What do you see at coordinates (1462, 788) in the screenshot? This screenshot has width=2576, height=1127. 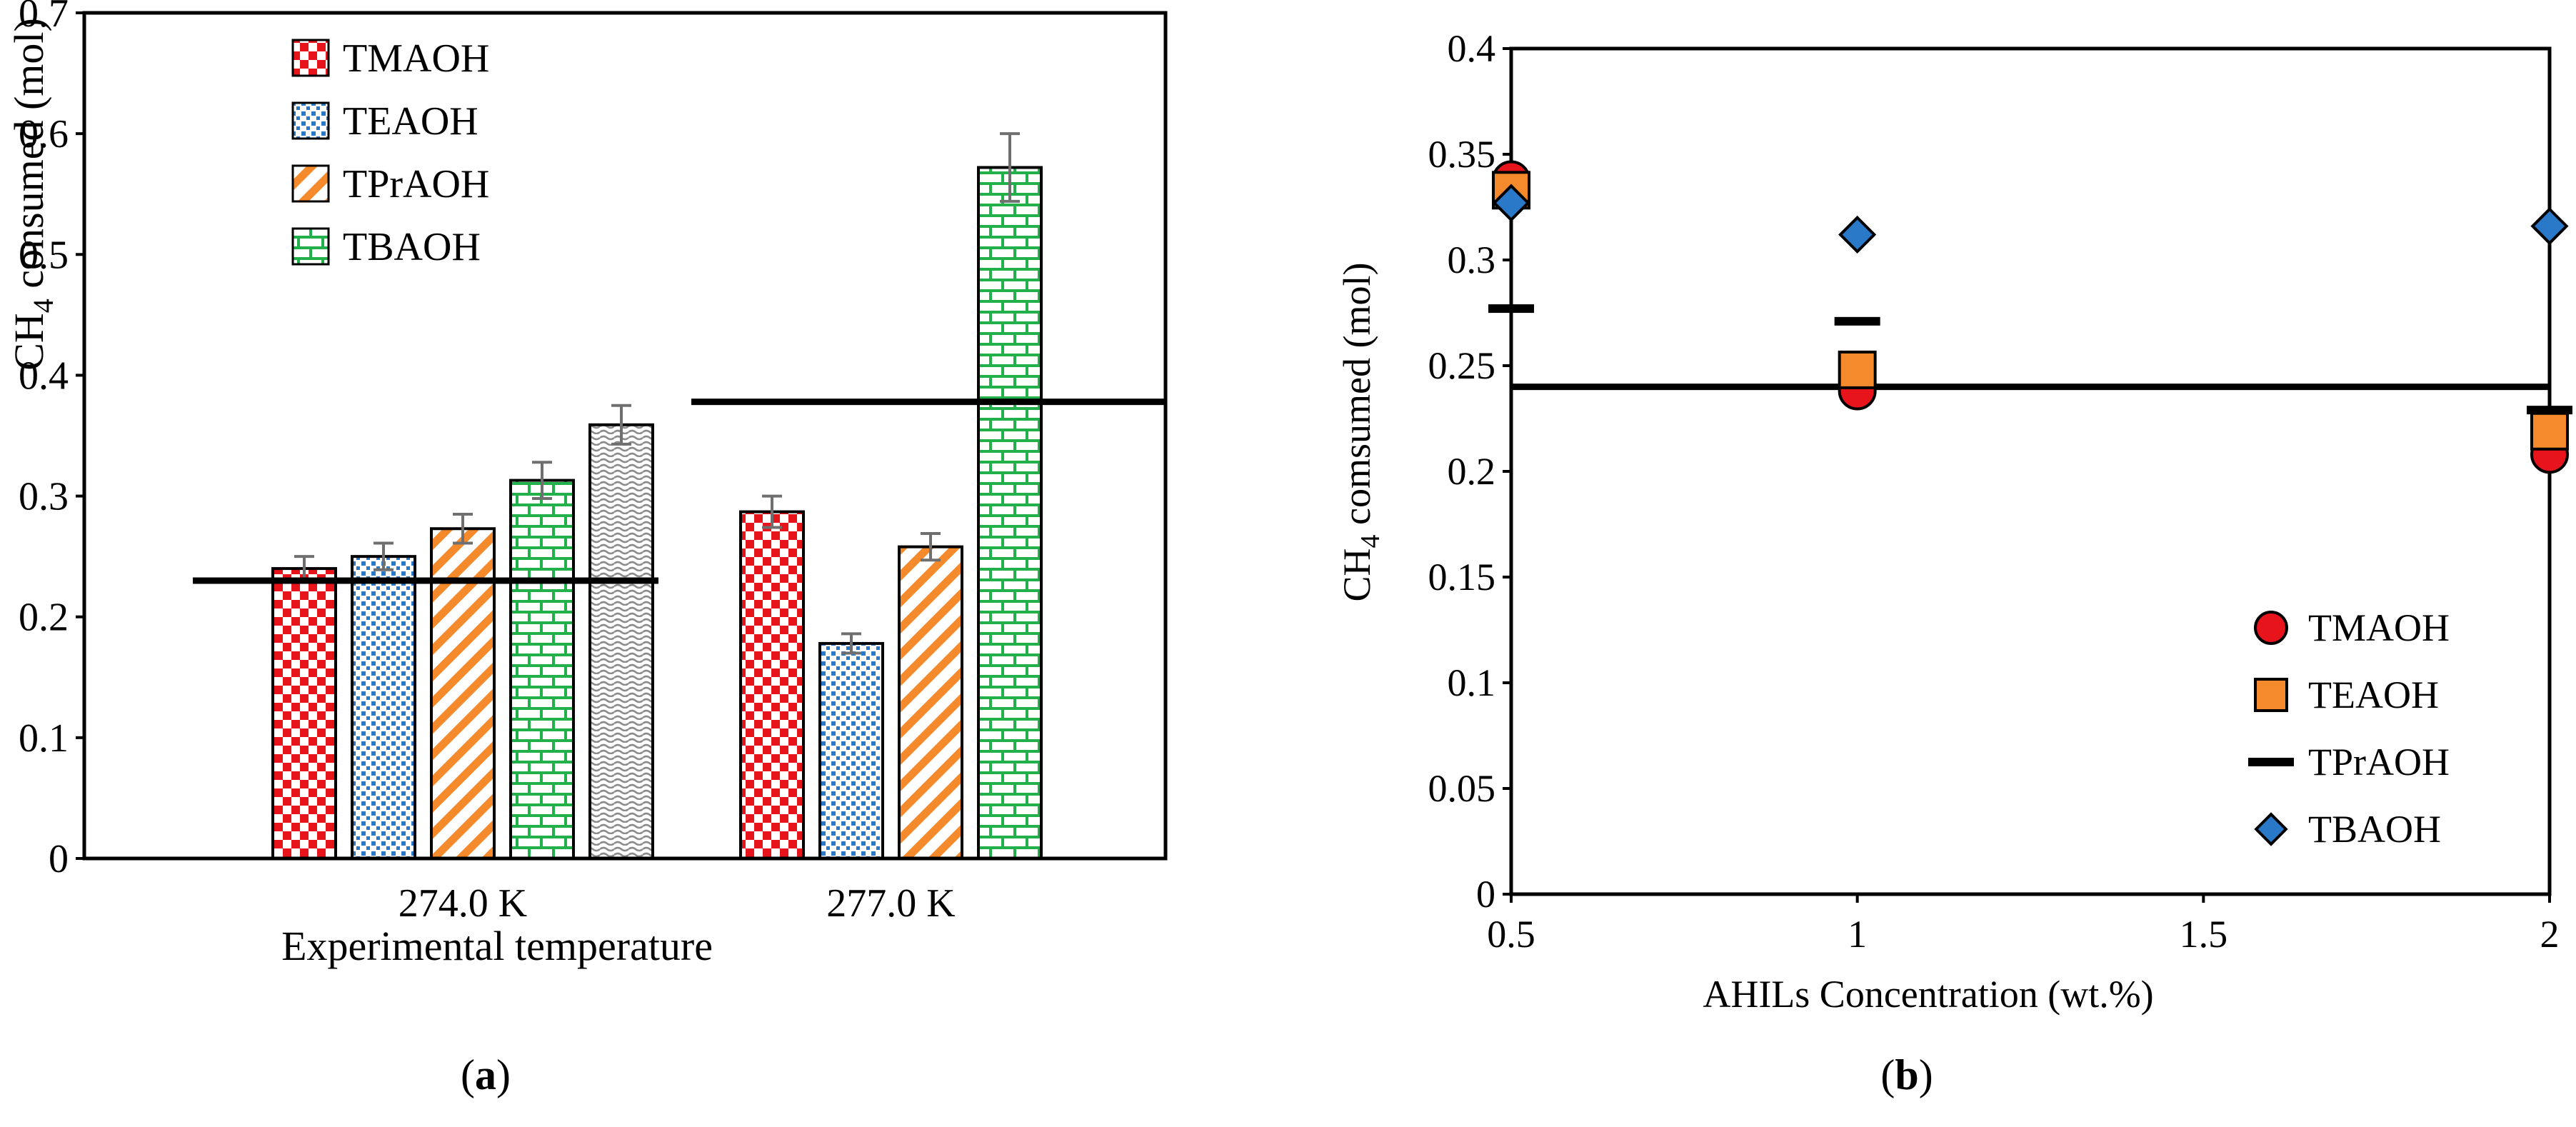 I see `y-tick-label: 0.05` at bounding box center [1462, 788].